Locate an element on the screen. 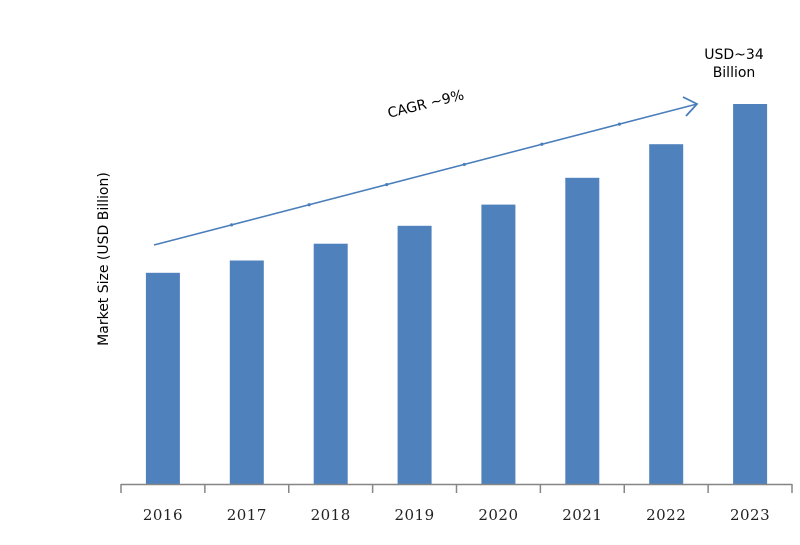 Image resolution: width=800 pixels, height=545 pixels. bar-2023 is located at coordinates (750, 294).